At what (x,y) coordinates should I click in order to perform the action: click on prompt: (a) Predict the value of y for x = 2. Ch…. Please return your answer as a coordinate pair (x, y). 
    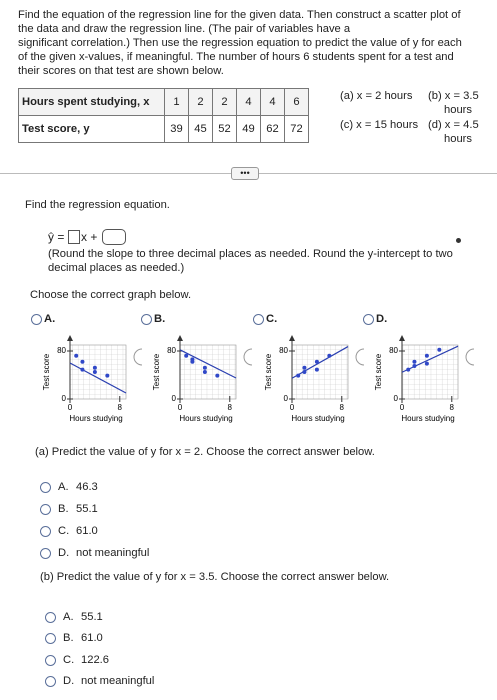
    Looking at the image, I should click on (205, 452).